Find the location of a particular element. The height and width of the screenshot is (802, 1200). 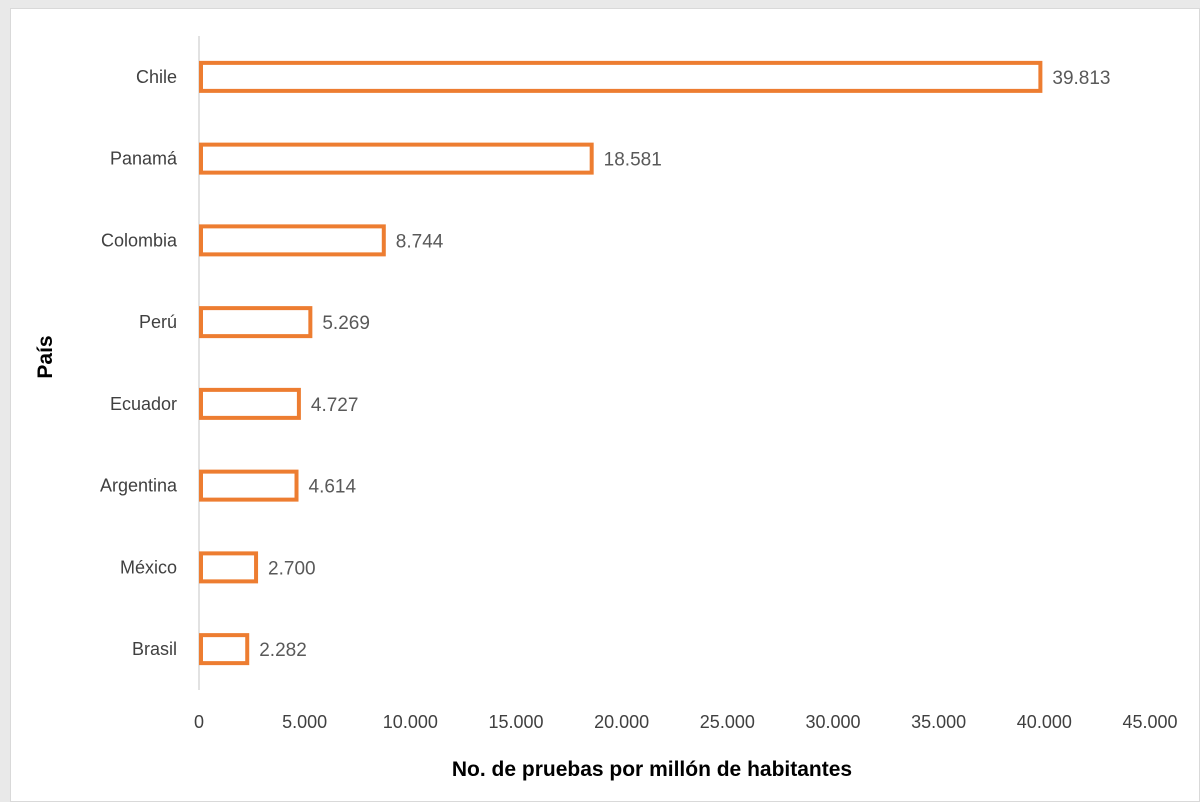

data-label: 18.581 is located at coordinates (633, 160).